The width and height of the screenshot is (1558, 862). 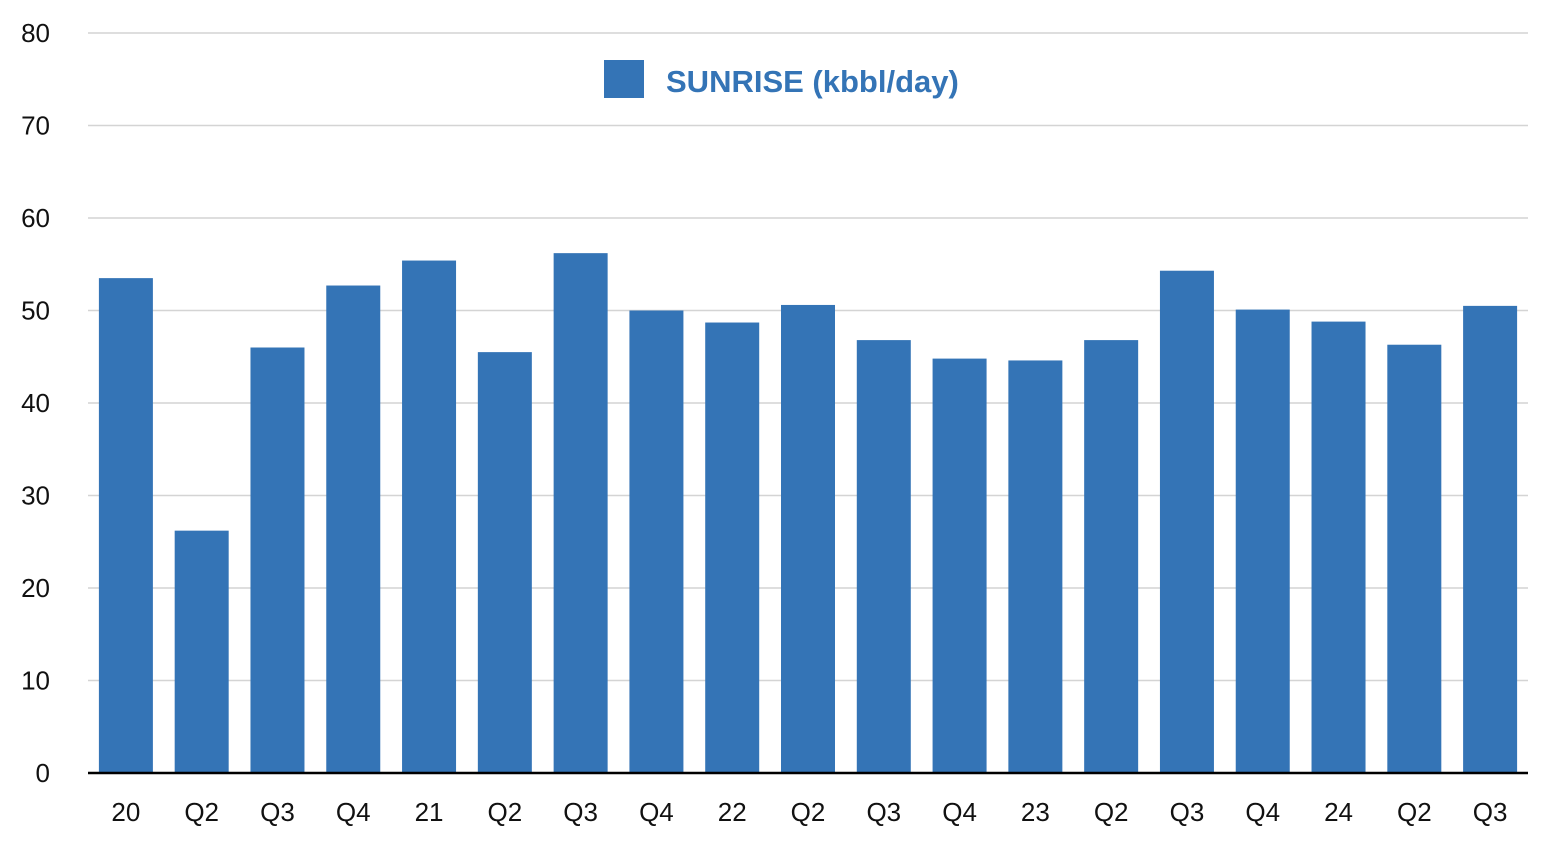 What do you see at coordinates (35, 218) in the screenshot?
I see `y-tick-label: 60` at bounding box center [35, 218].